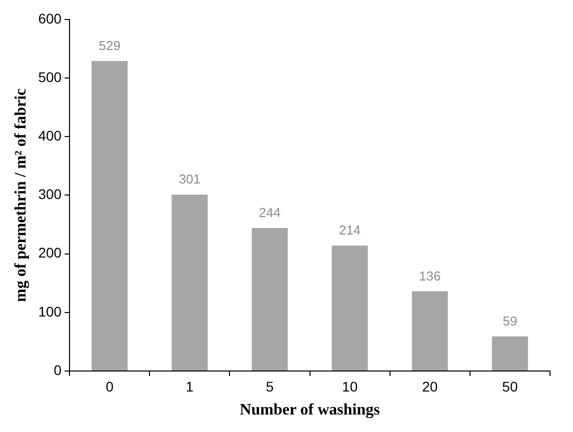 This screenshot has width=573, height=432. I want to click on y-tick-label: 400, so click(50, 135).